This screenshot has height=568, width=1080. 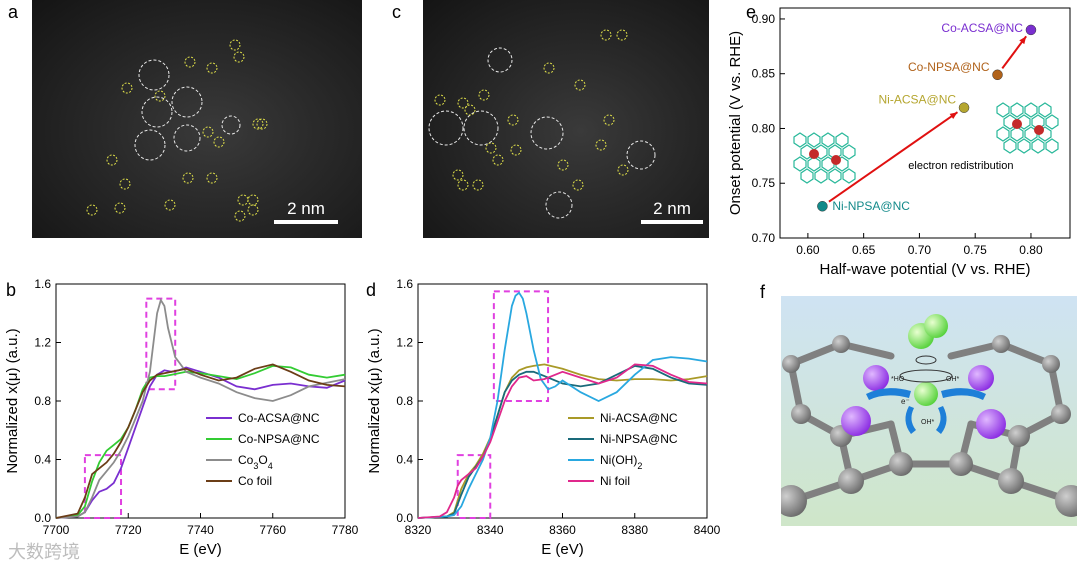 I want to click on oh-species, so click(x=926, y=360).